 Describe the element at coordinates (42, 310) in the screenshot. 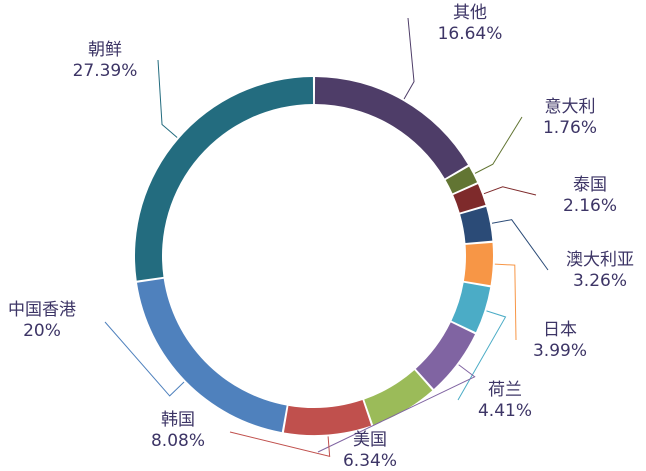

I see `slice-name-label-9: 中国香港` at that location.